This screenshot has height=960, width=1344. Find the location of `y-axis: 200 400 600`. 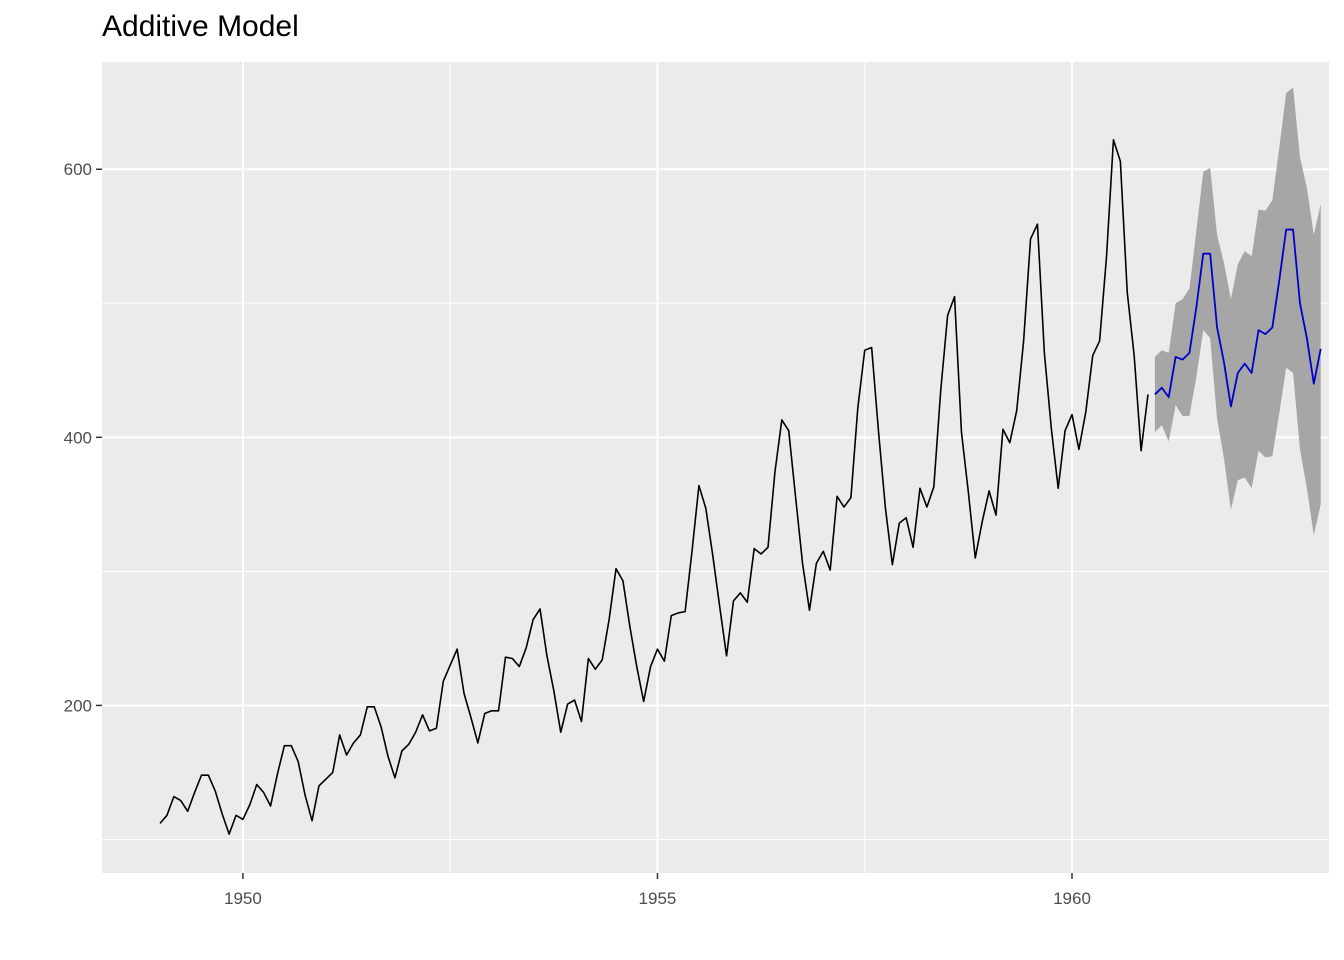

y-axis: 200 400 600 is located at coordinates (83, 437).